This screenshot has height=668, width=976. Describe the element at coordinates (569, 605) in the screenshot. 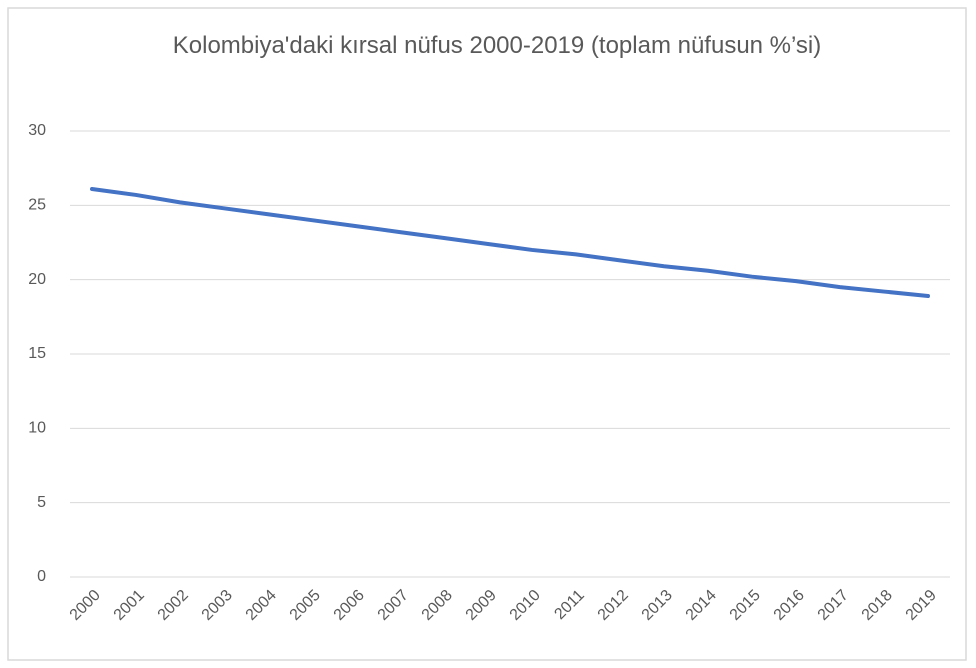

I see `x-tick-label: 2011` at that location.